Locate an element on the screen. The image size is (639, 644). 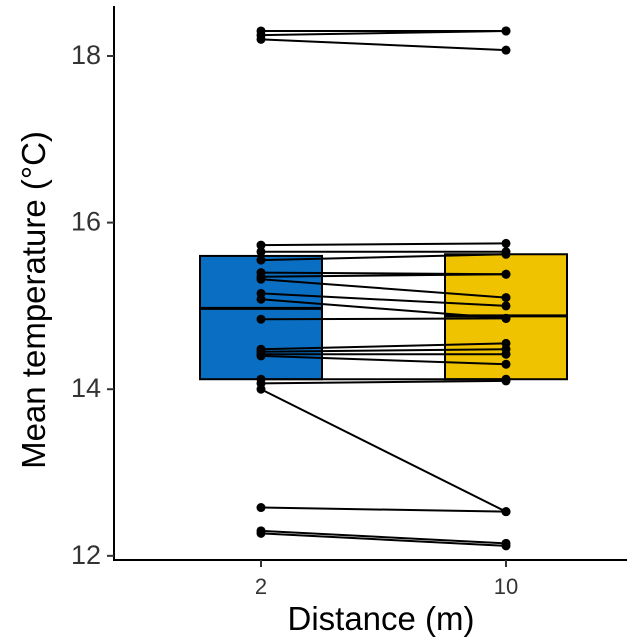
y-axis-title: Mean temperature (°C) is located at coordinates (33, 300).